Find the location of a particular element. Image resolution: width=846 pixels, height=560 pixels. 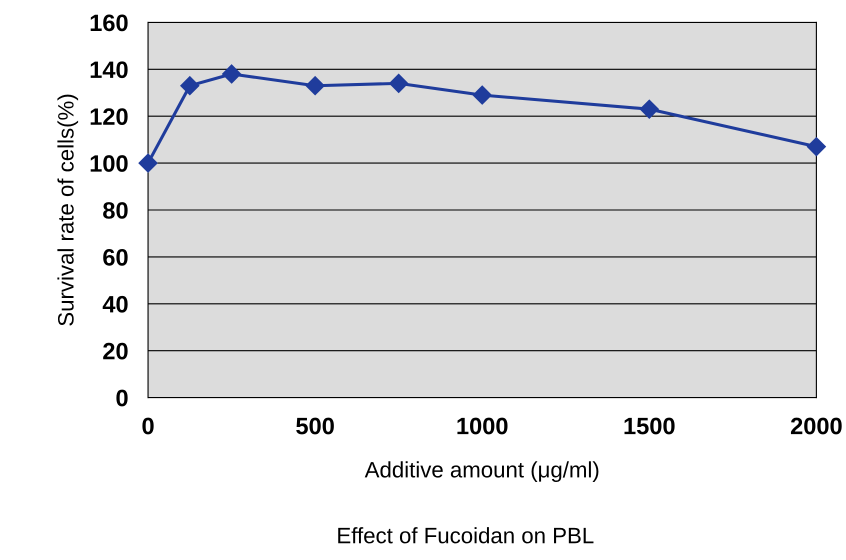

y-tick-label: 100 is located at coordinates (109, 163).